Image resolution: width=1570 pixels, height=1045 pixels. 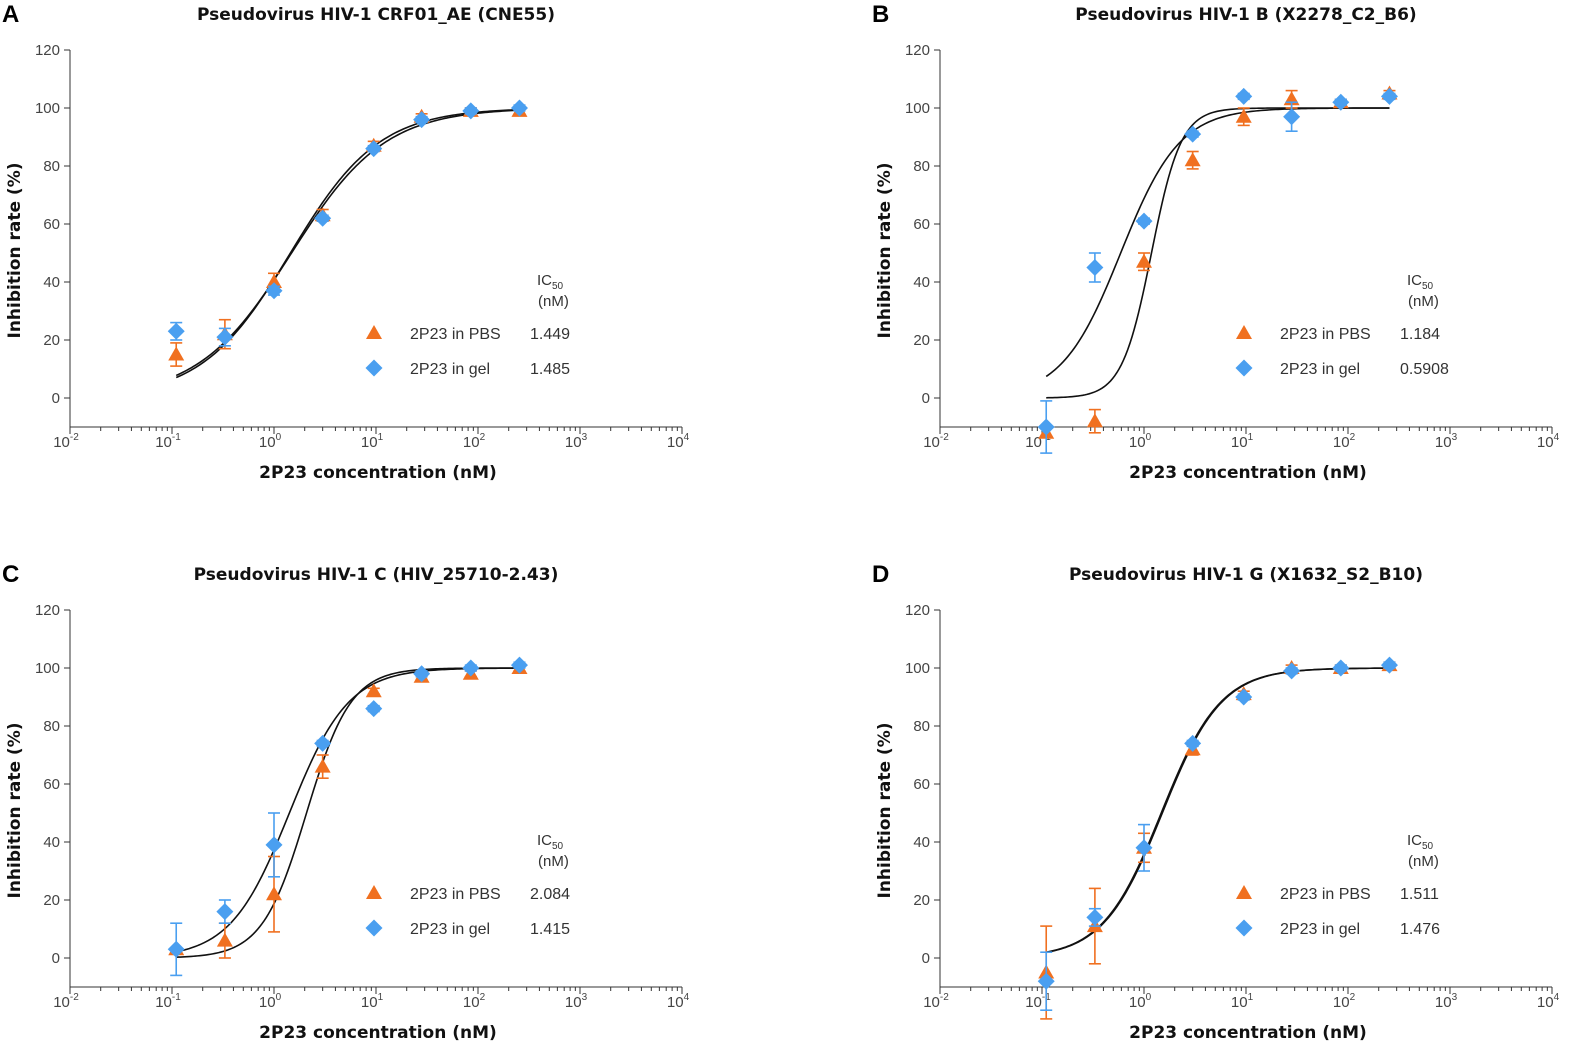 What do you see at coordinates (47, 668) in the screenshot?
I see `y-tick-label: 100` at bounding box center [47, 668].